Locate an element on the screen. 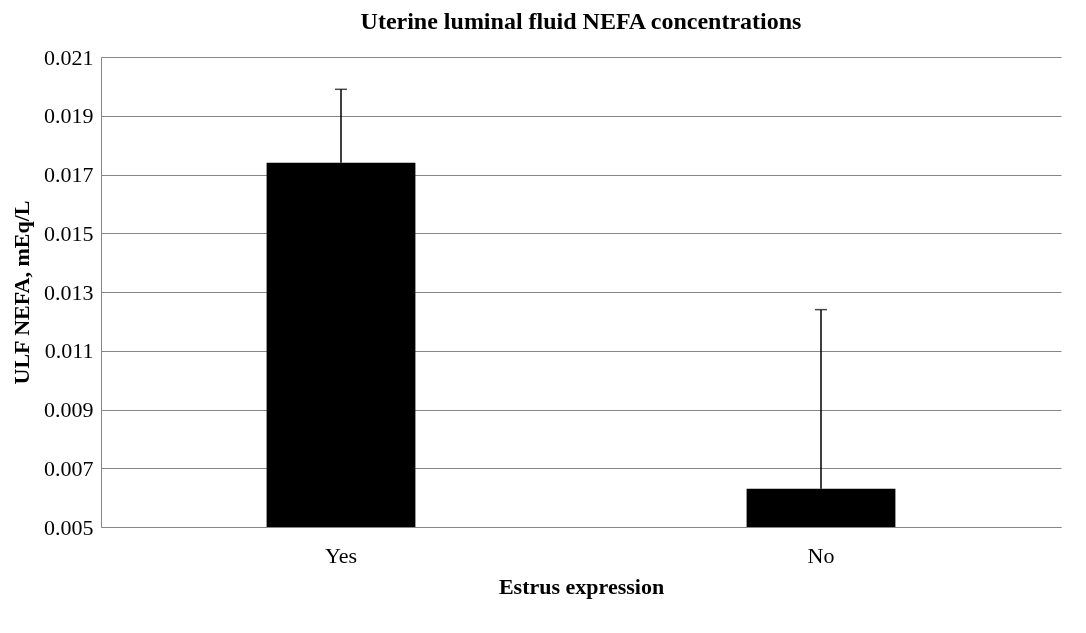 The width and height of the screenshot is (1086, 633). x-axis-title: Estrus expression is located at coordinates (581, 586).